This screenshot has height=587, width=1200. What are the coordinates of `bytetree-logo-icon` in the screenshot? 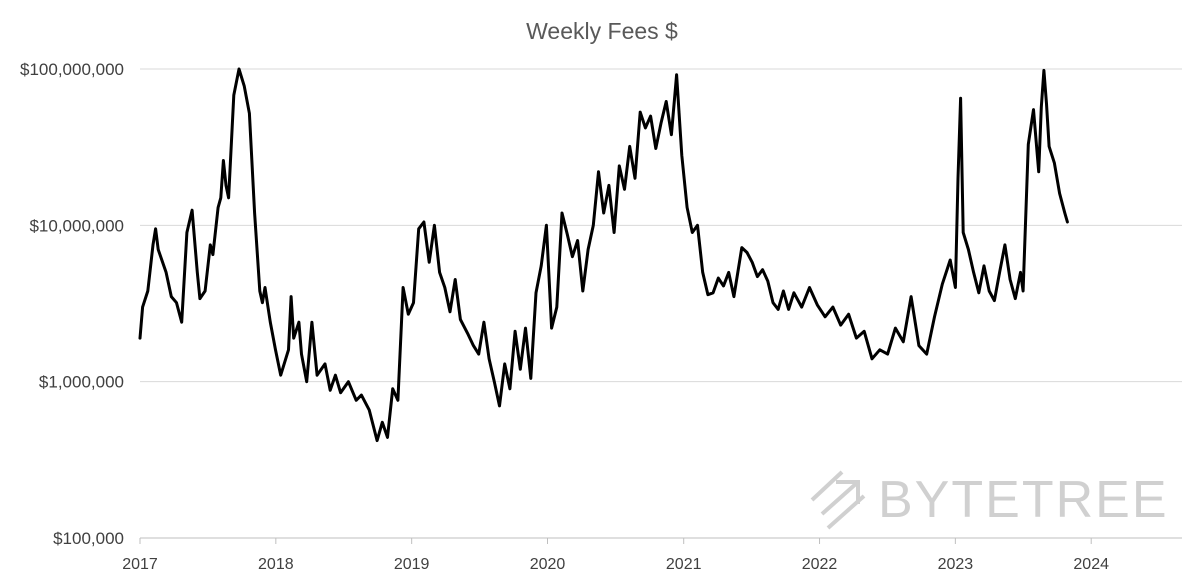 It's located at (838, 500).